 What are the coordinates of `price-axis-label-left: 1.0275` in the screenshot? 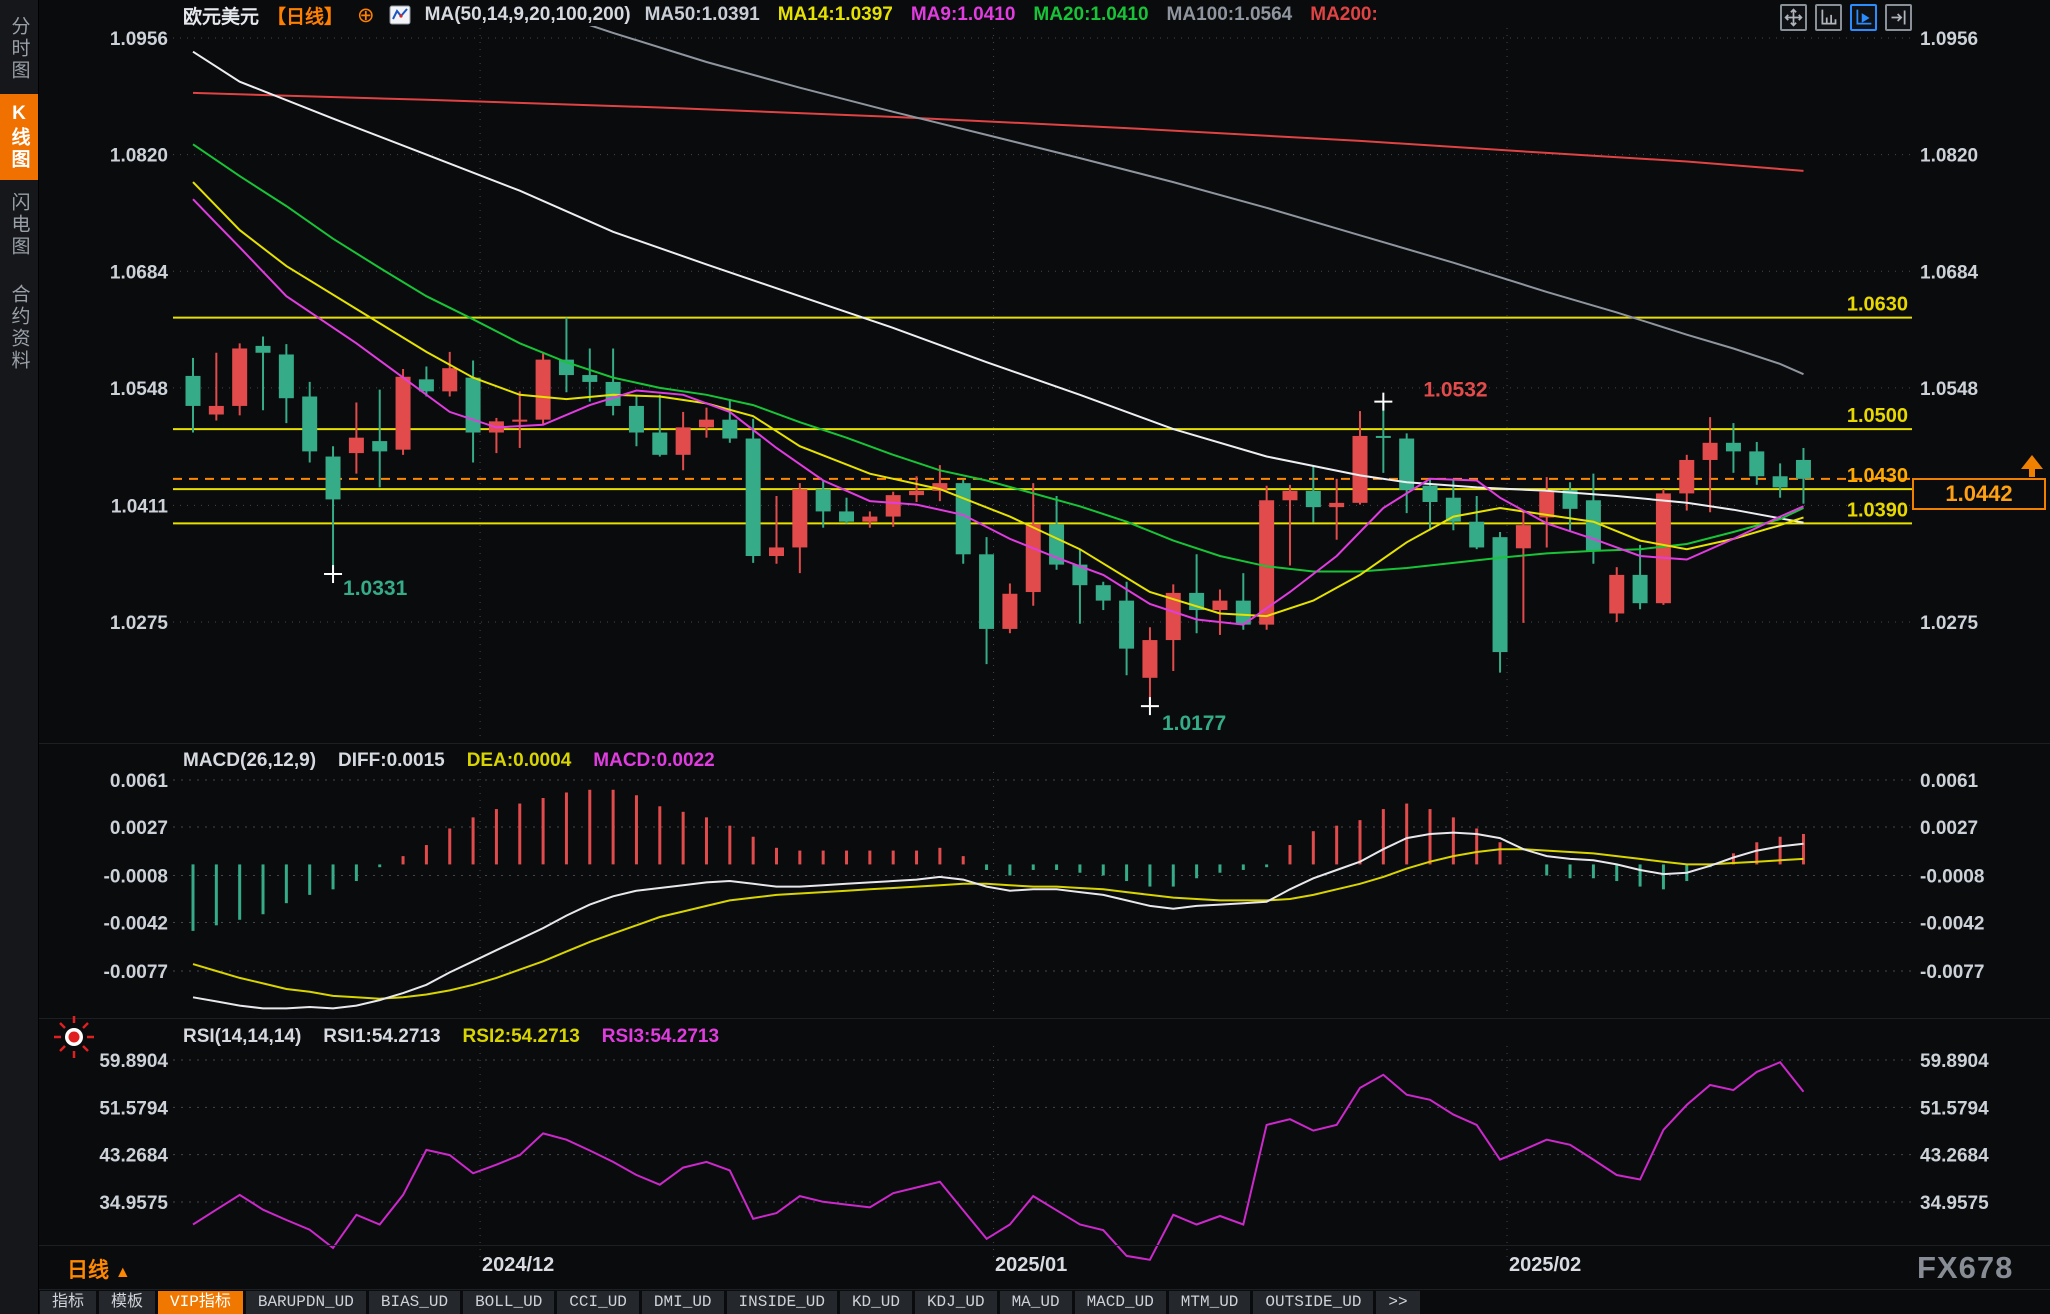 It's located at (139, 623).